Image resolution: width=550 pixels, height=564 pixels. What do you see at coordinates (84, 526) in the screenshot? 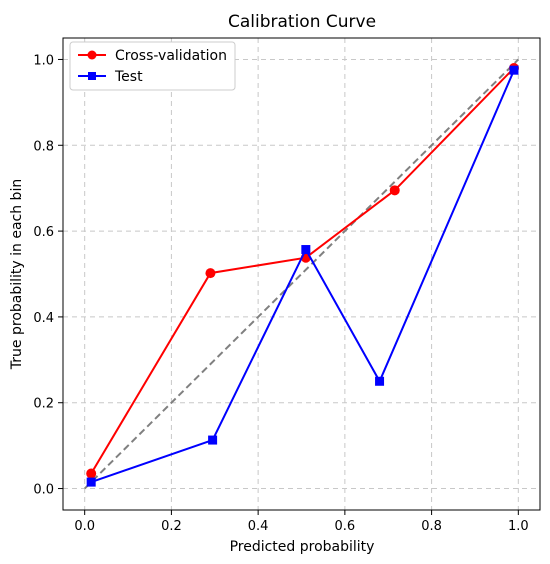
I see `x-tick-label: 0.0` at bounding box center [84, 526].